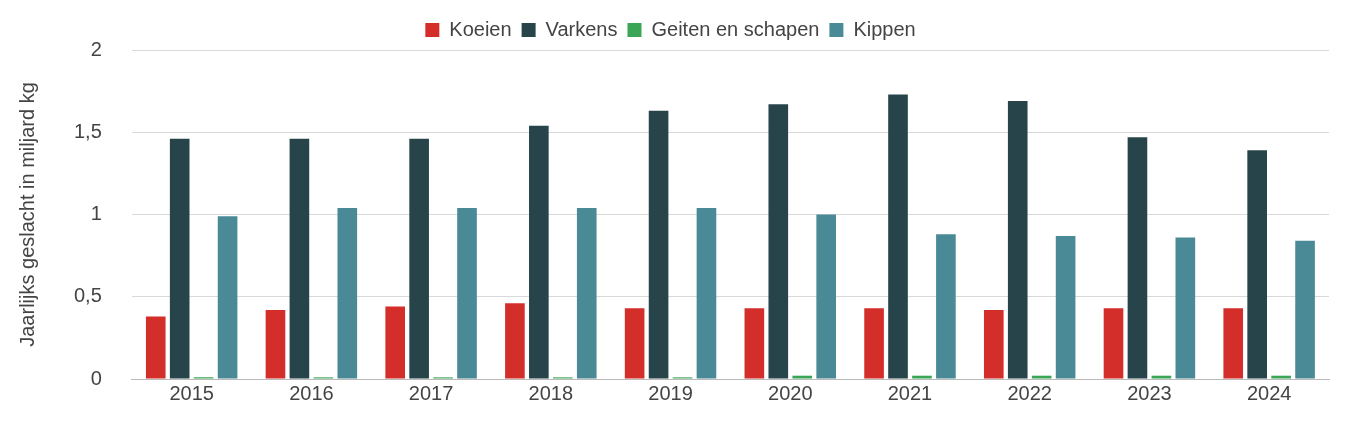  What do you see at coordinates (191, 392) in the screenshot?
I see `x-tick-label: 2015` at bounding box center [191, 392].